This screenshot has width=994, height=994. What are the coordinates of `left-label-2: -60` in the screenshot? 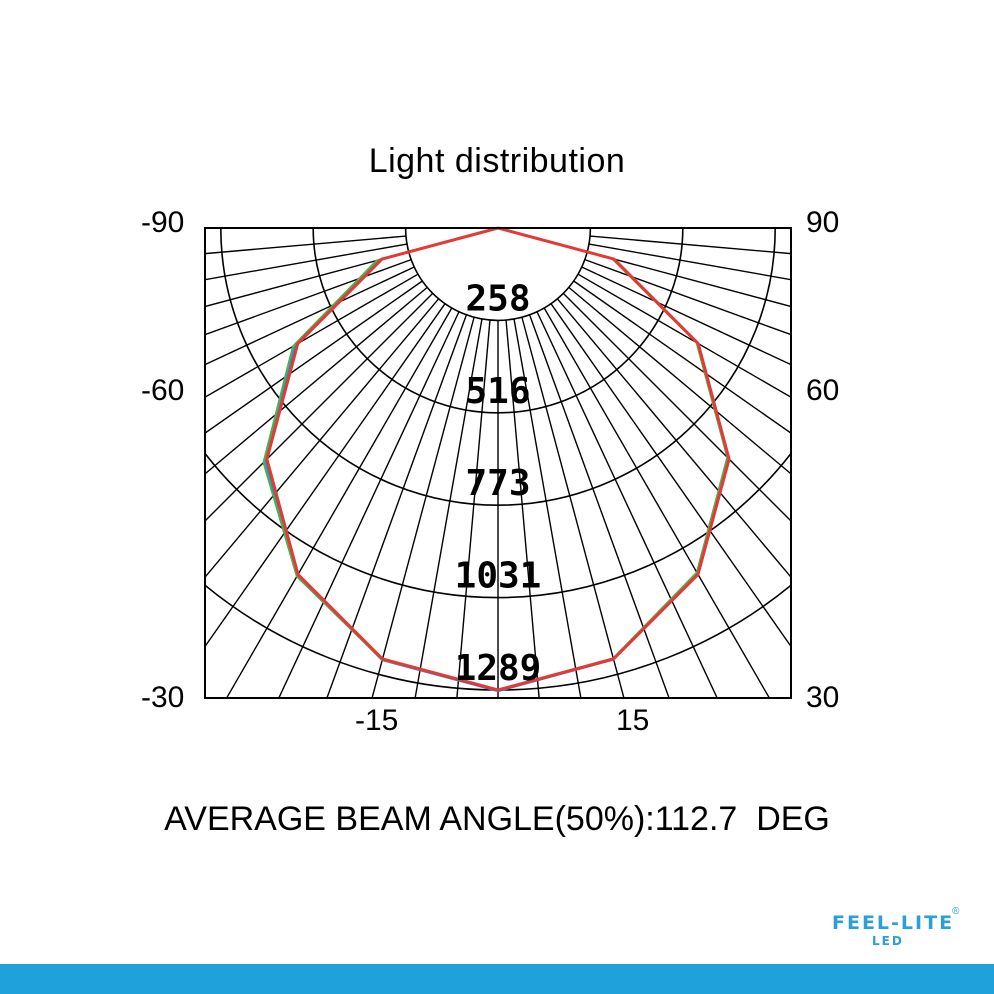 It's located at (163, 390).